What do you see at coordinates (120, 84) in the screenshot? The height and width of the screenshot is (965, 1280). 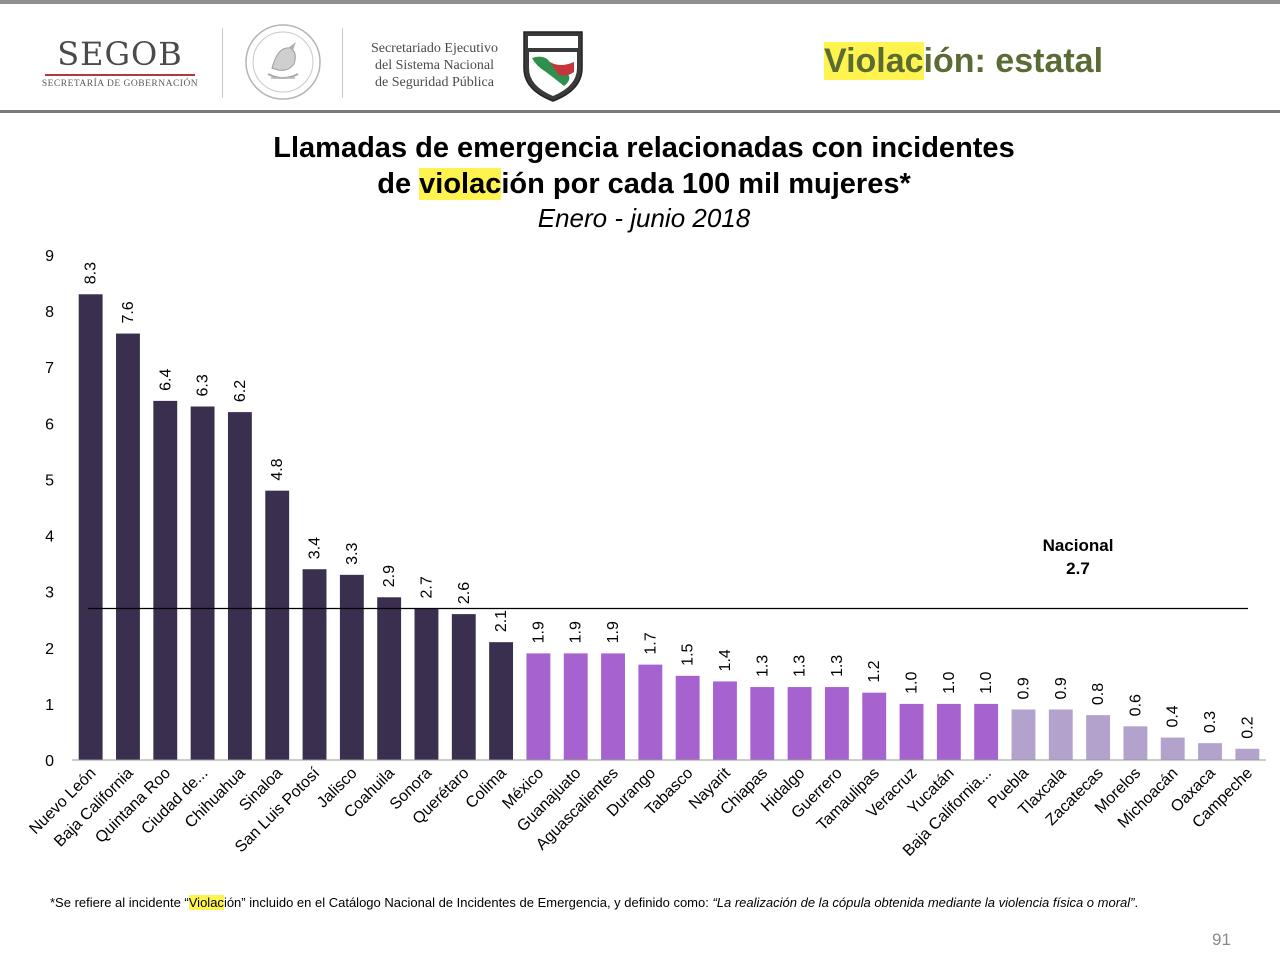 I see `segob-logo-subtitle: SECRETARÍA DE GOBERNACIÓN` at bounding box center [120, 84].